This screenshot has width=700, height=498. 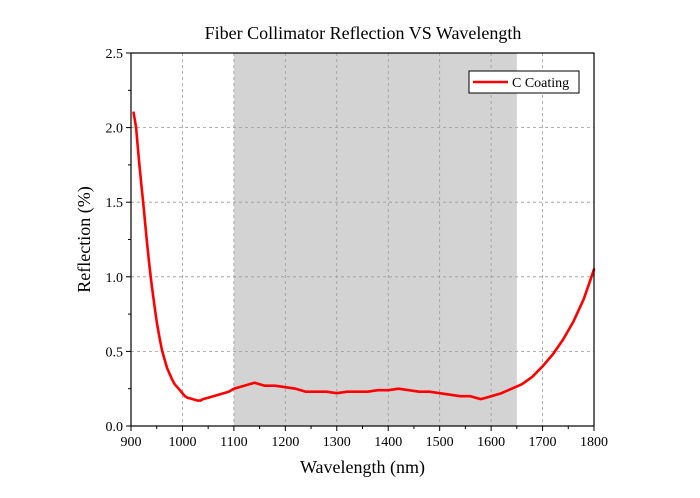 What do you see at coordinates (84, 239) in the screenshot?
I see `y-axis-title: Reflection (%)` at bounding box center [84, 239].